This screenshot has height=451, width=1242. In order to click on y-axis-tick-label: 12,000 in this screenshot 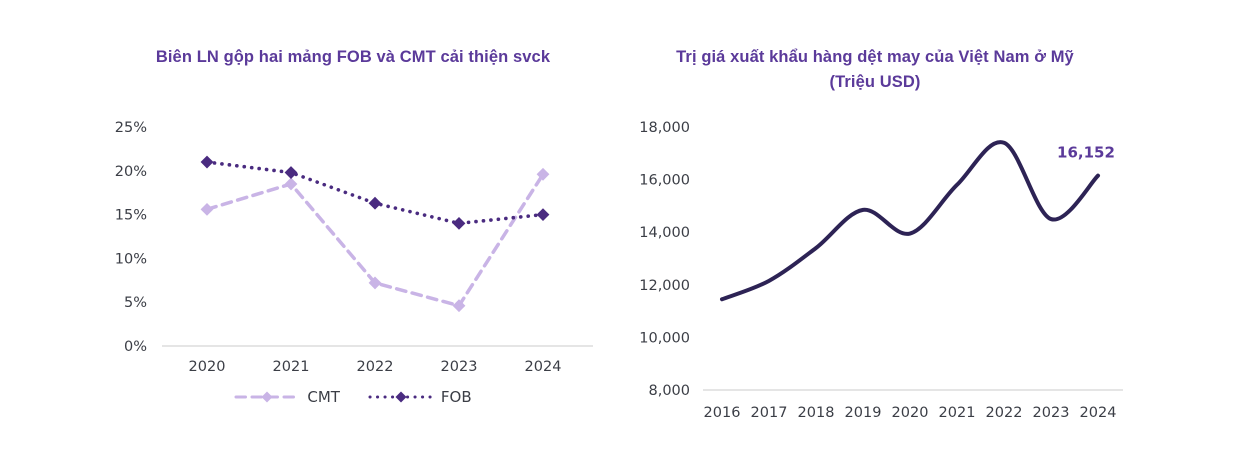, I will do `click(664, 286)`.